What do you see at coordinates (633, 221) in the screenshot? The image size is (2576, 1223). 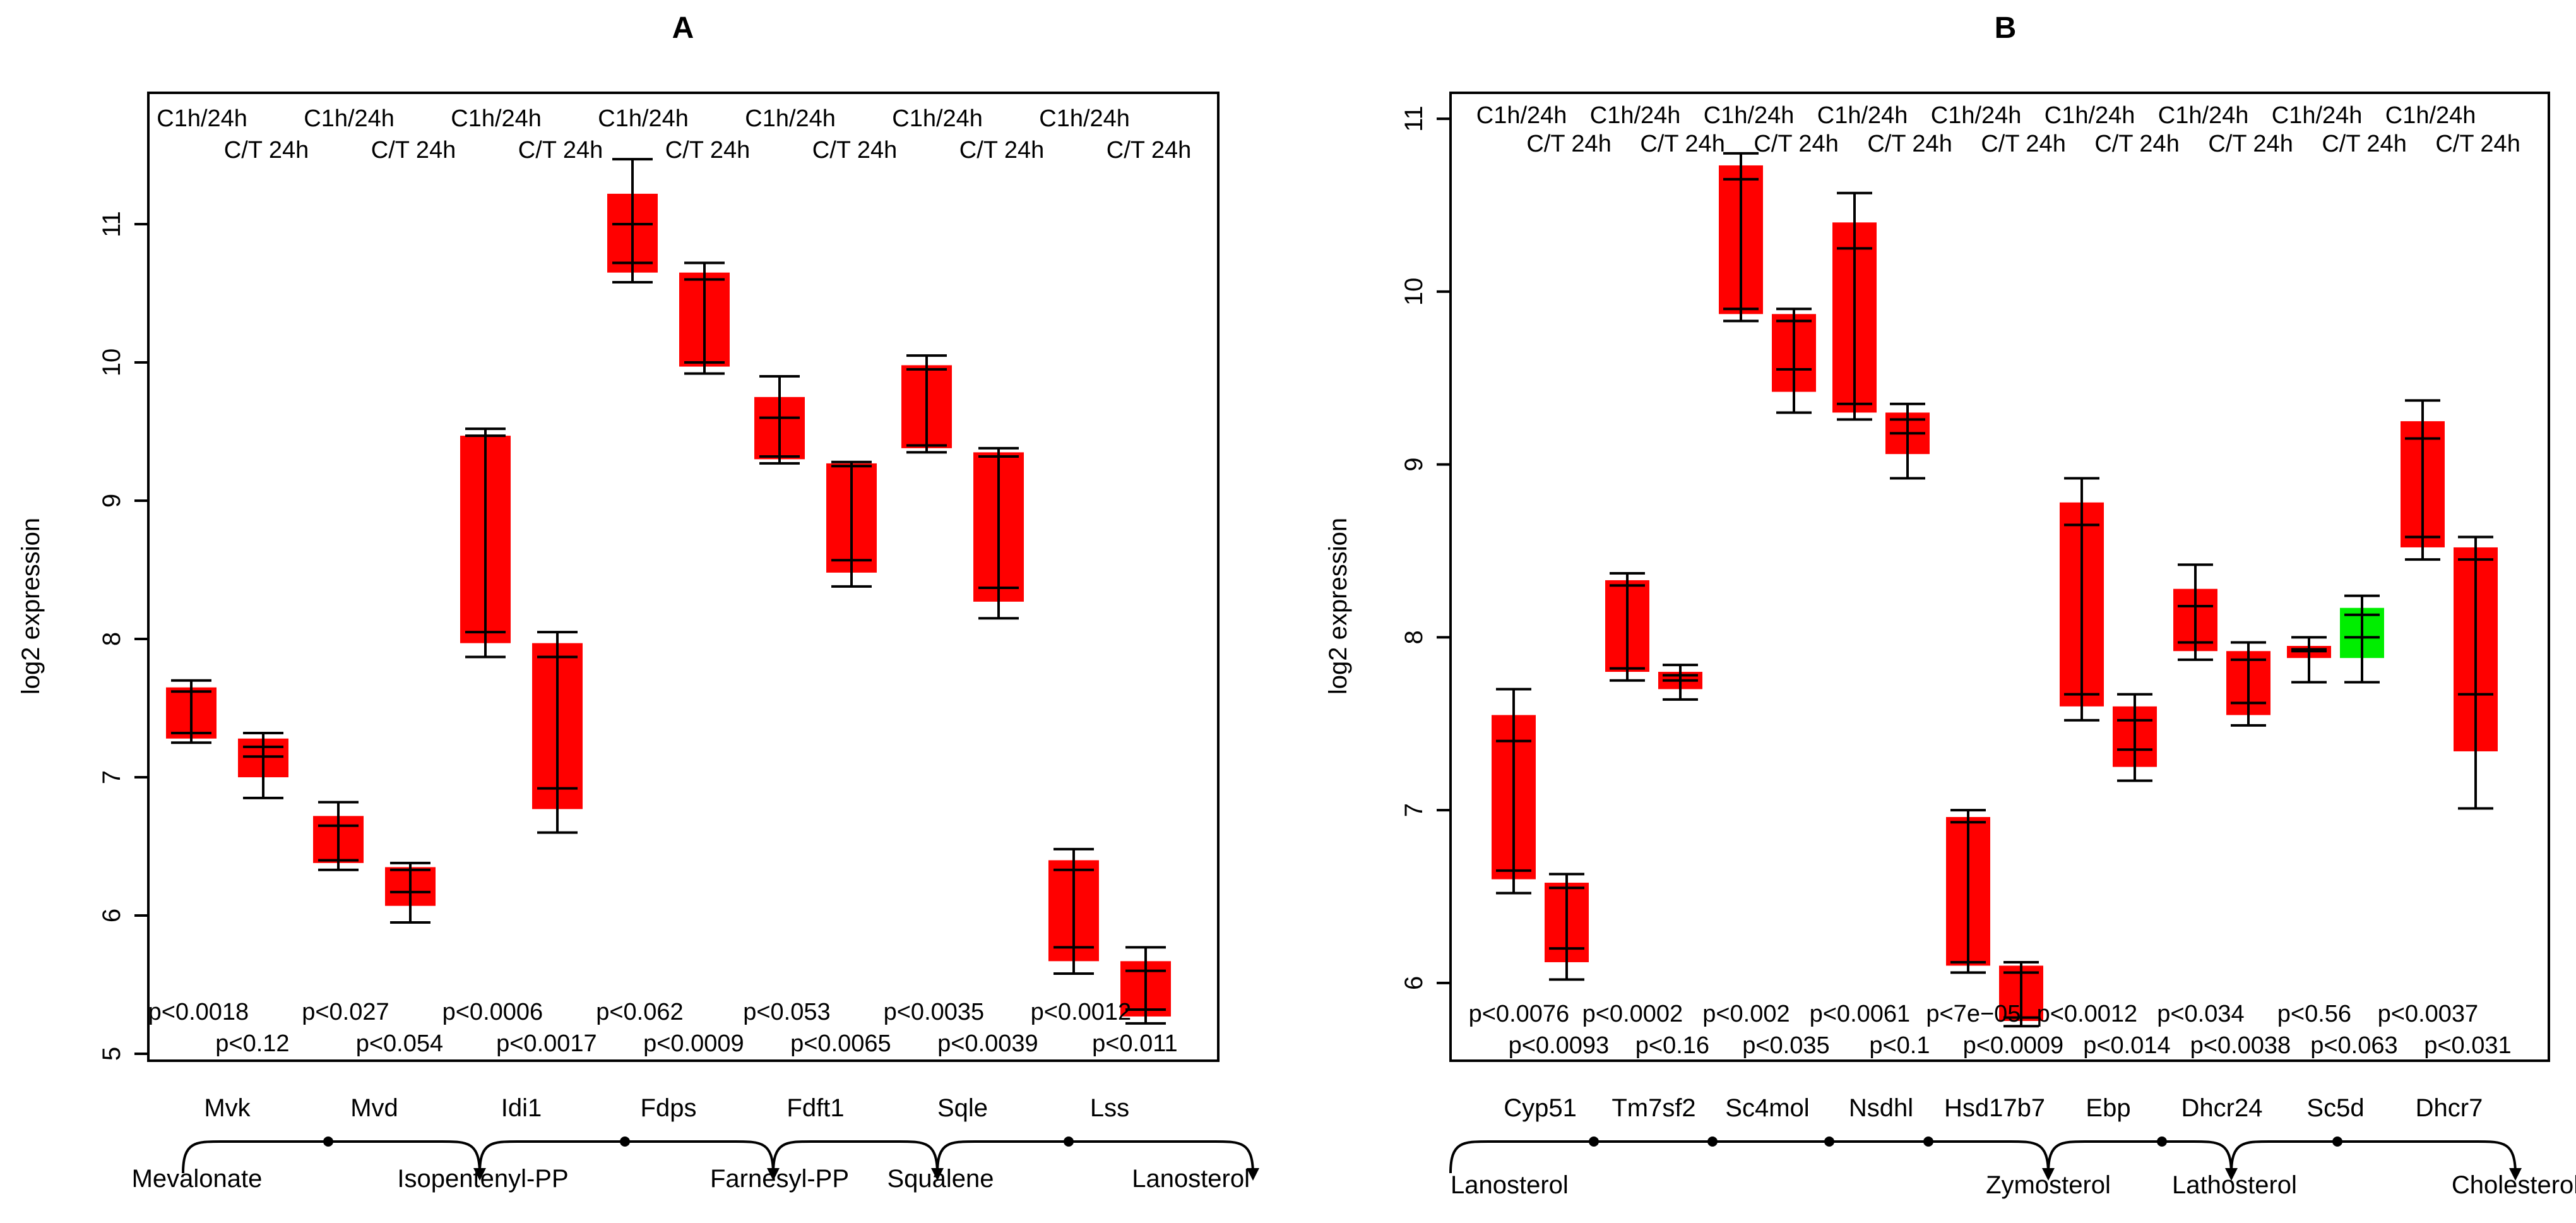 I see `box-fdps-c1h-24h` at bounding box center [633, 221].